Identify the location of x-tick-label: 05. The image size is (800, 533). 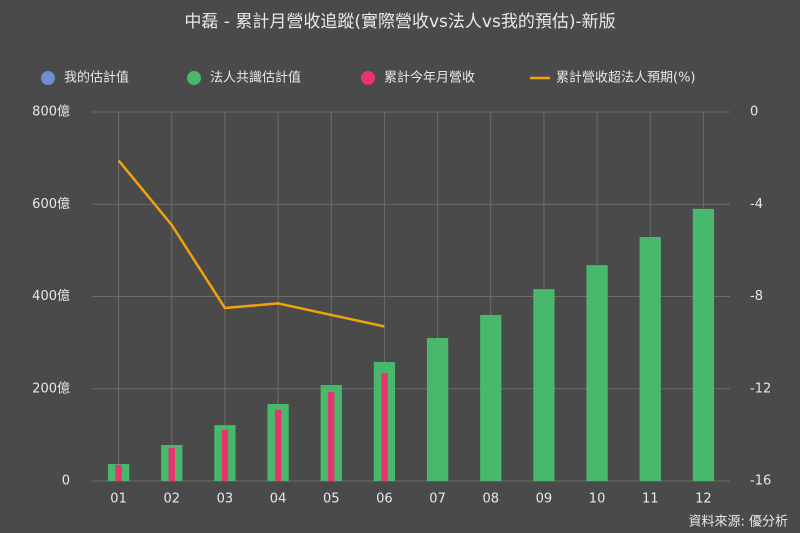
(331, 499).